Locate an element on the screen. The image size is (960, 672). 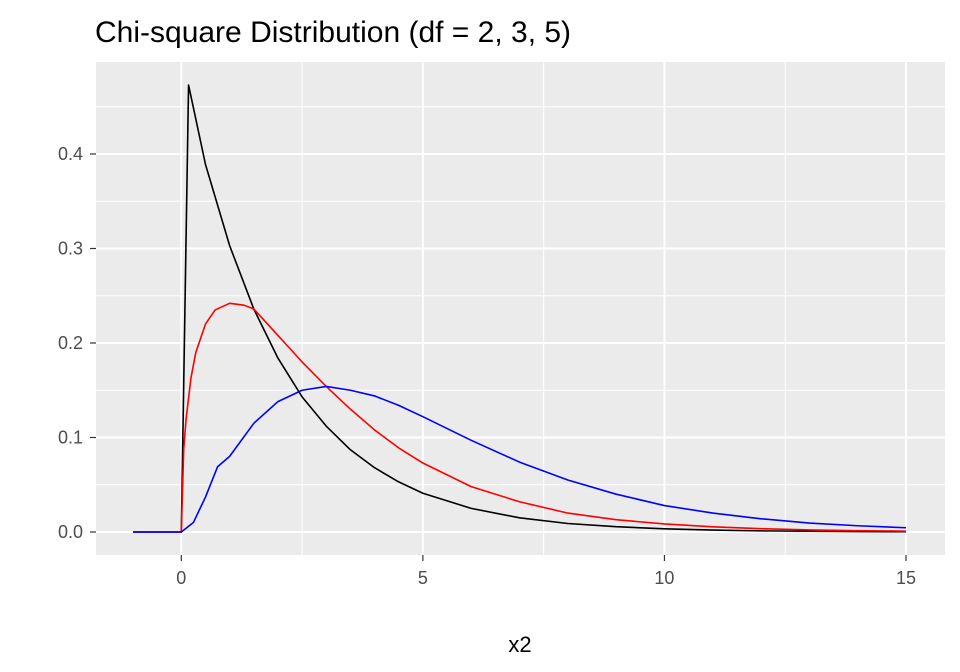
y-tick-label: 0.4 is located at coordinates (70, 154).